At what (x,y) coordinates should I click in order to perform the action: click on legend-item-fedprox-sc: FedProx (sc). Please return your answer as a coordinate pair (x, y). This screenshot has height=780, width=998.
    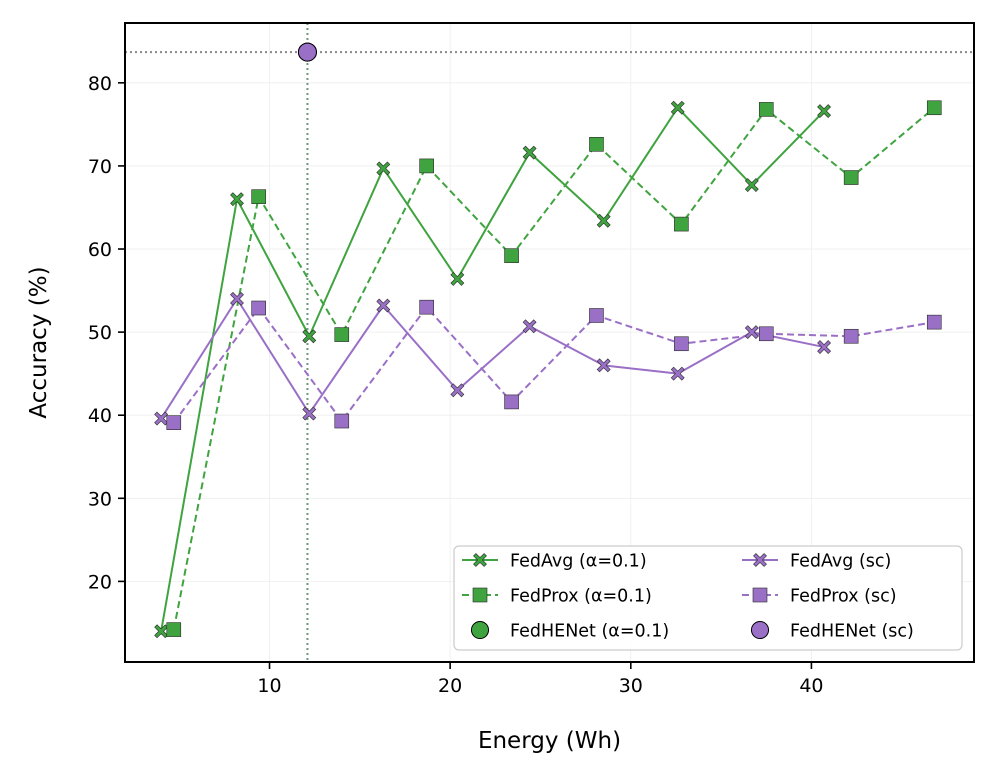
    Looking at the image, I should click on (819, 597).